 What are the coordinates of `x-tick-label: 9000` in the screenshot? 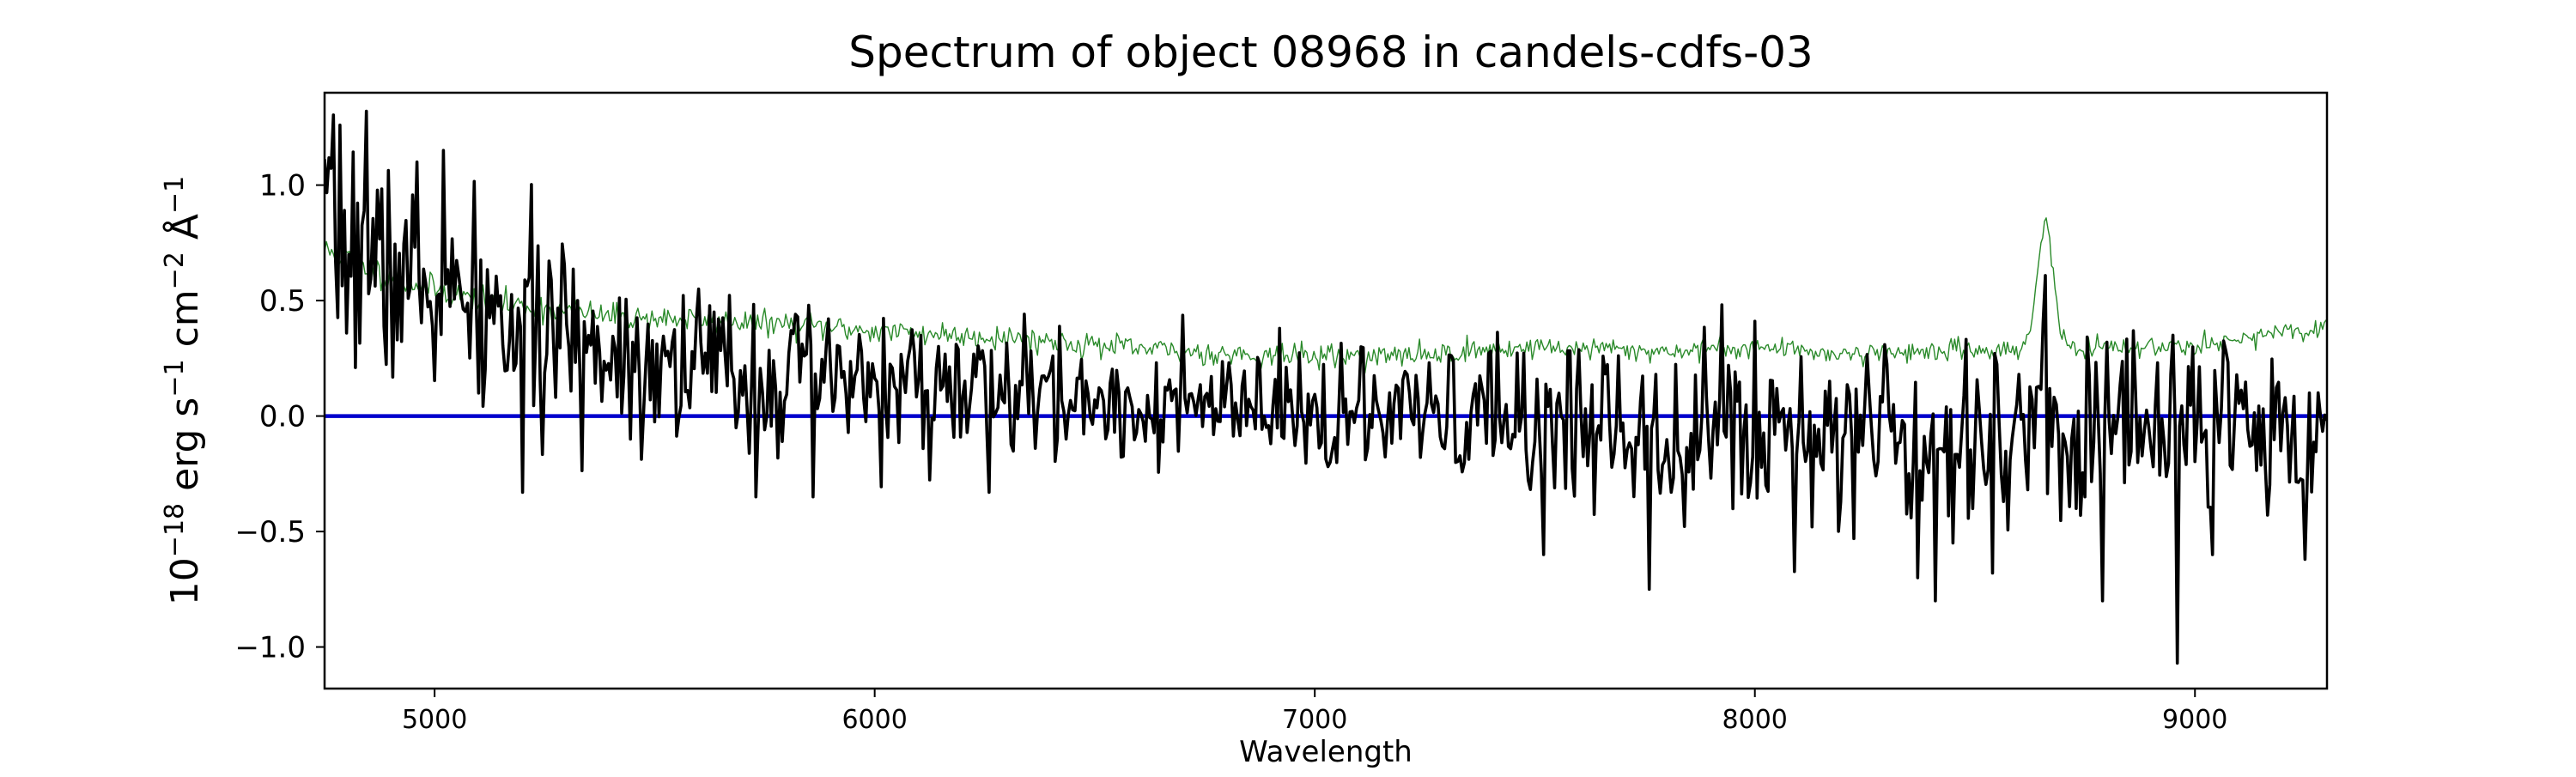 It's located at (2194, 720).